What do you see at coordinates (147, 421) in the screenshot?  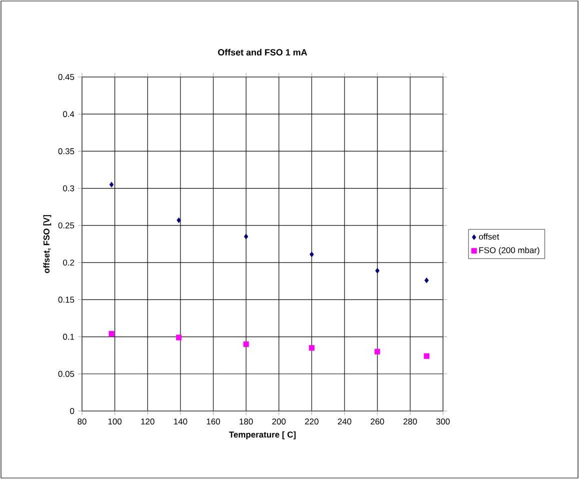 I see `x-tick-label: 120` at bounding box center [147, 421].